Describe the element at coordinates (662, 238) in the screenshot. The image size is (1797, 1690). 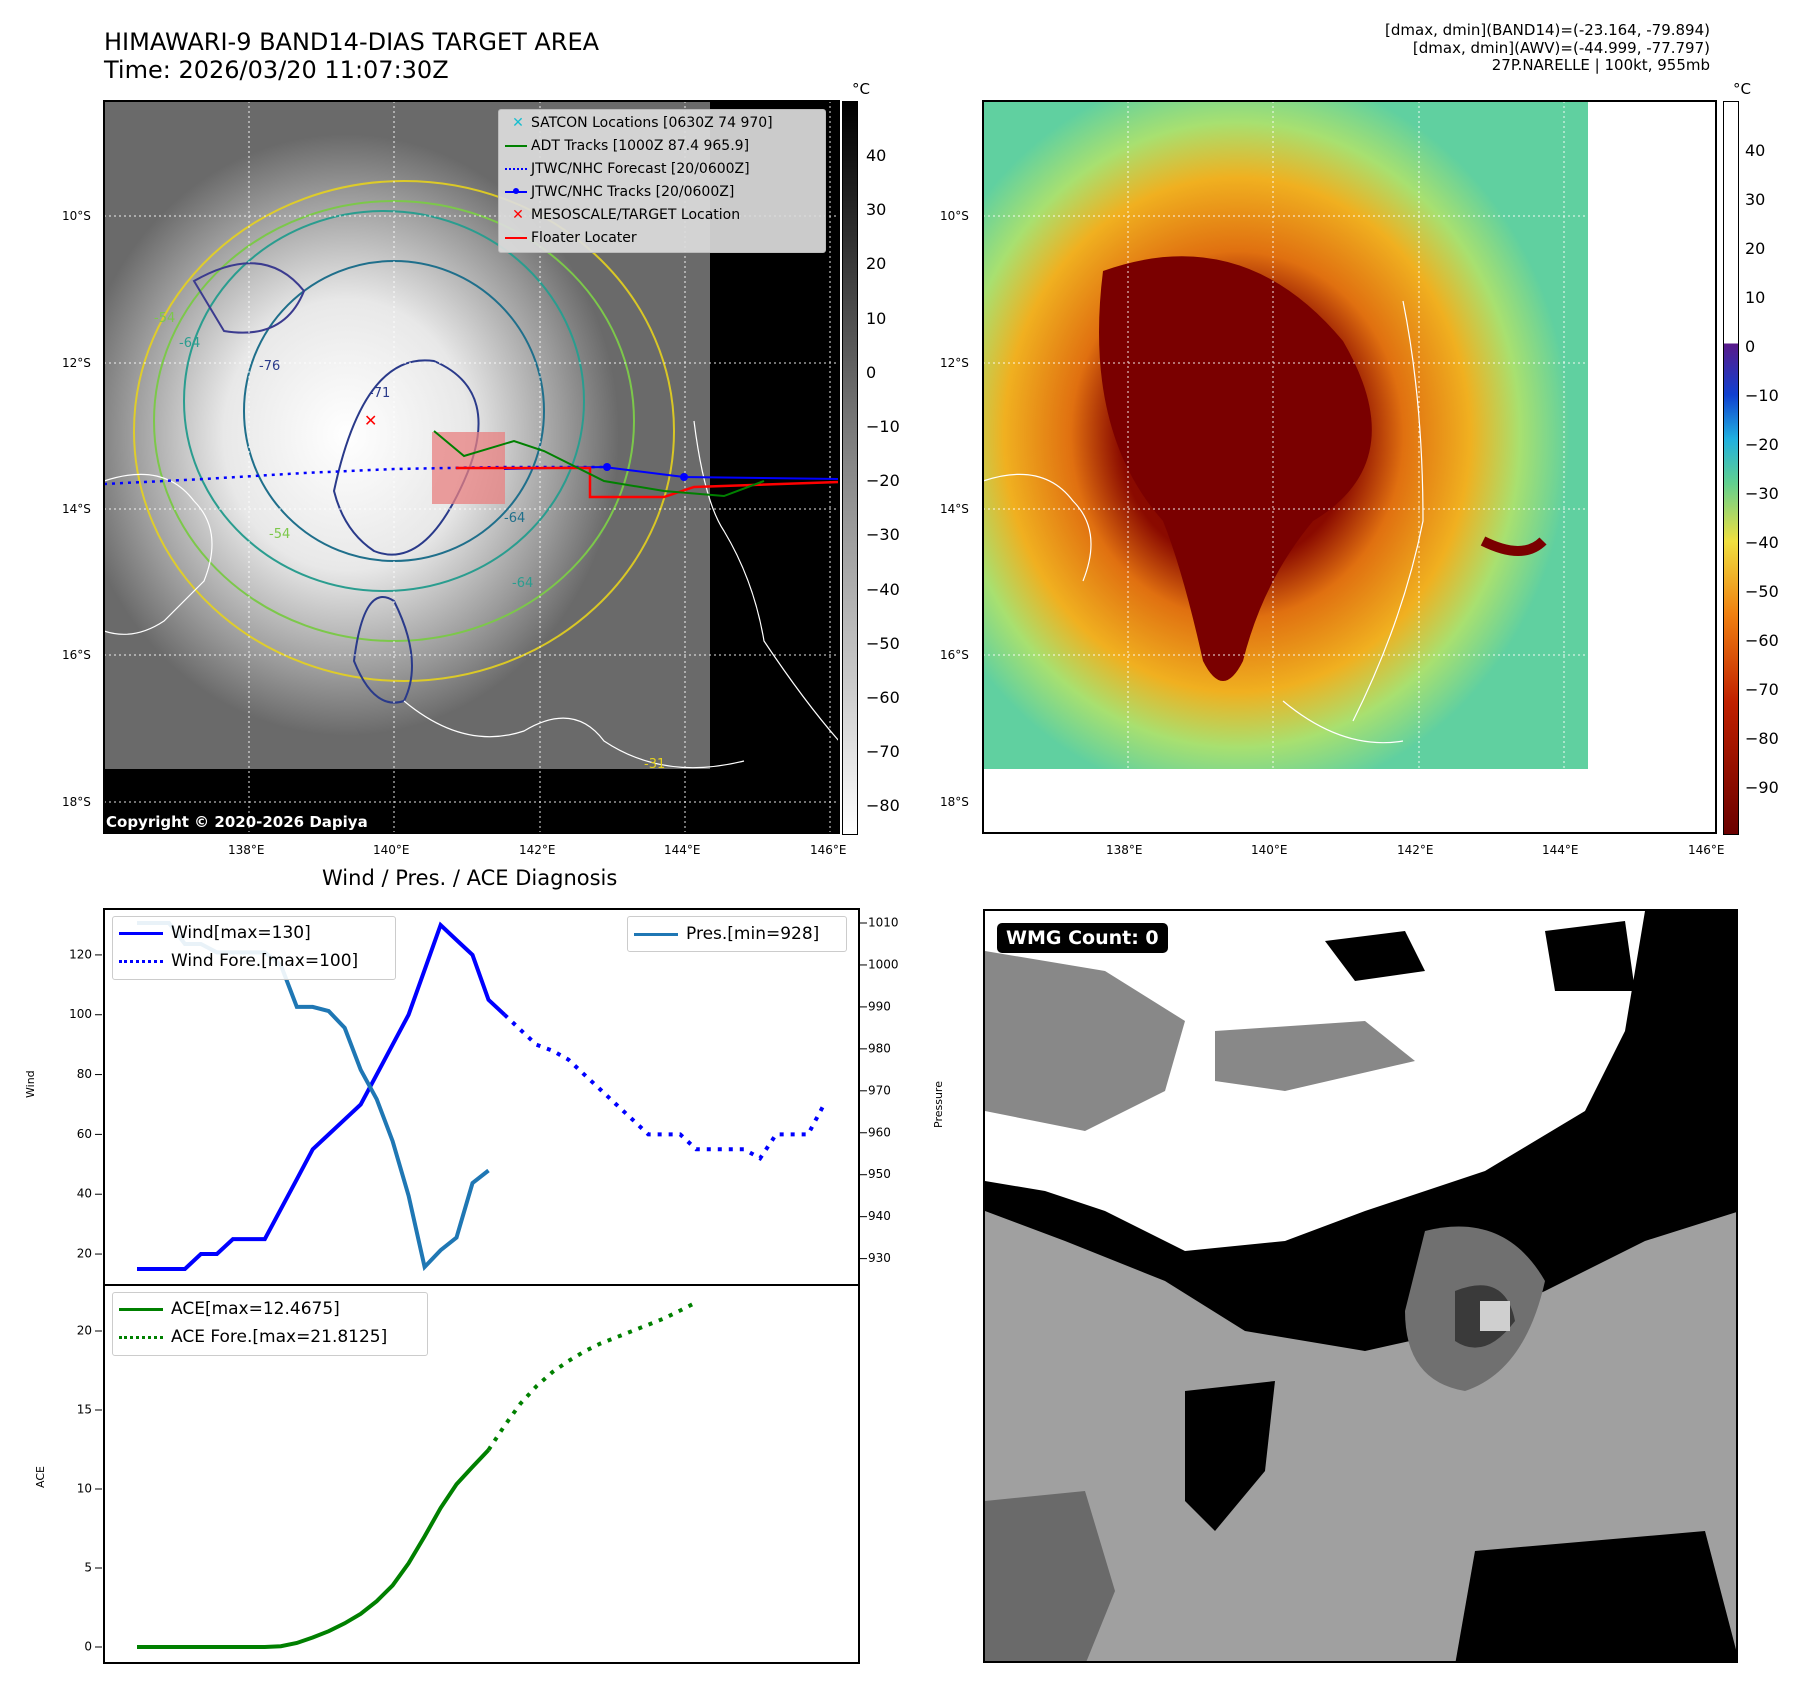
I see `legend-item-floater: Floater Locater` at that location.